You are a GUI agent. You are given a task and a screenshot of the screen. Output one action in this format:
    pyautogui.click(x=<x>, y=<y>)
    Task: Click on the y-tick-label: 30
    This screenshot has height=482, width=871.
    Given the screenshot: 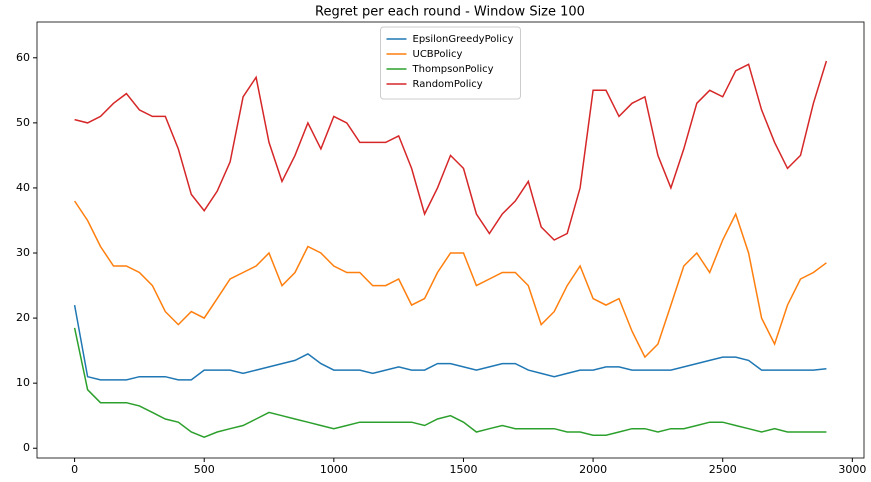 What is the action you would take?
    pyautogui.click(x=23, y=252)
    